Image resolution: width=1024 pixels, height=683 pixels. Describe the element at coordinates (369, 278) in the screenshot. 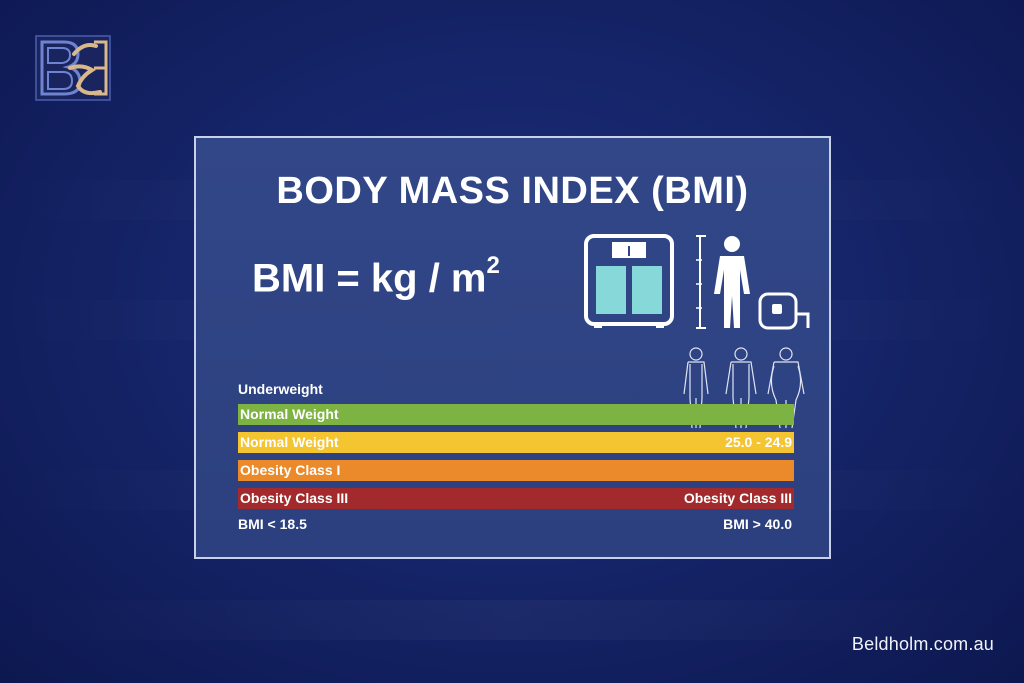

I see `formula-base: BMI = kg / m` at that location.